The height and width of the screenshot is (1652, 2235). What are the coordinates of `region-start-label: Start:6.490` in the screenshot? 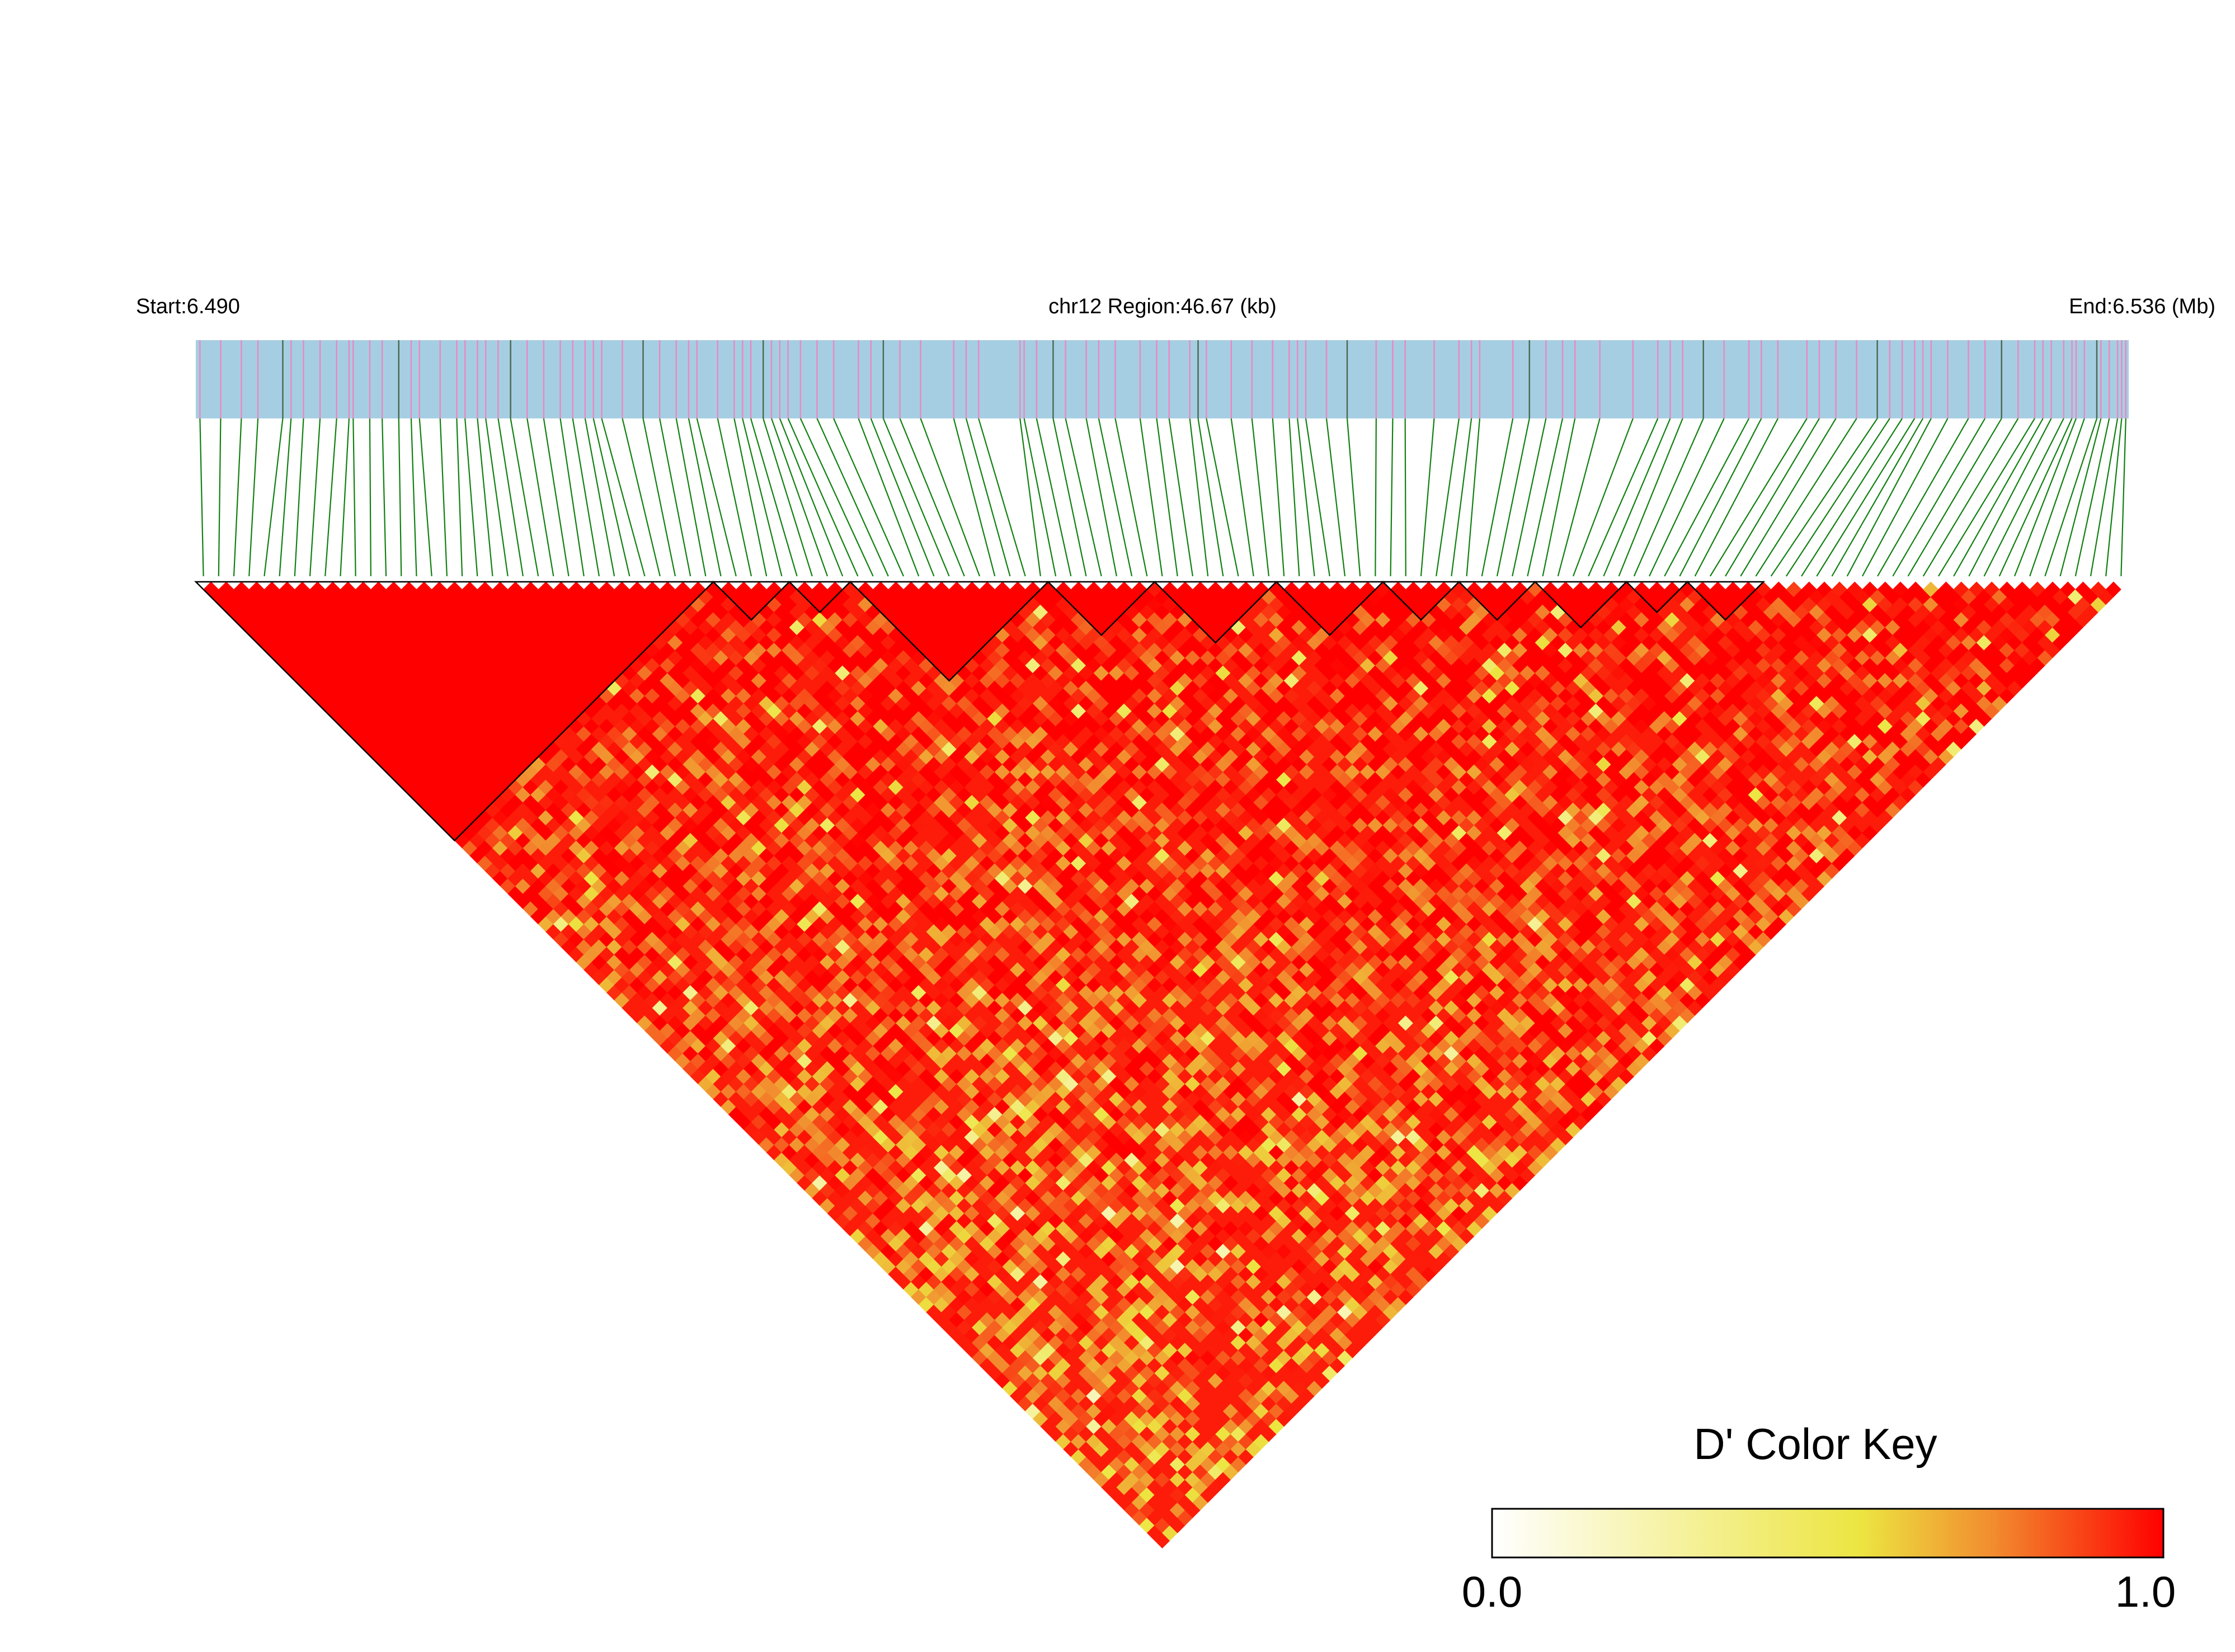 It's located at (188, 306).